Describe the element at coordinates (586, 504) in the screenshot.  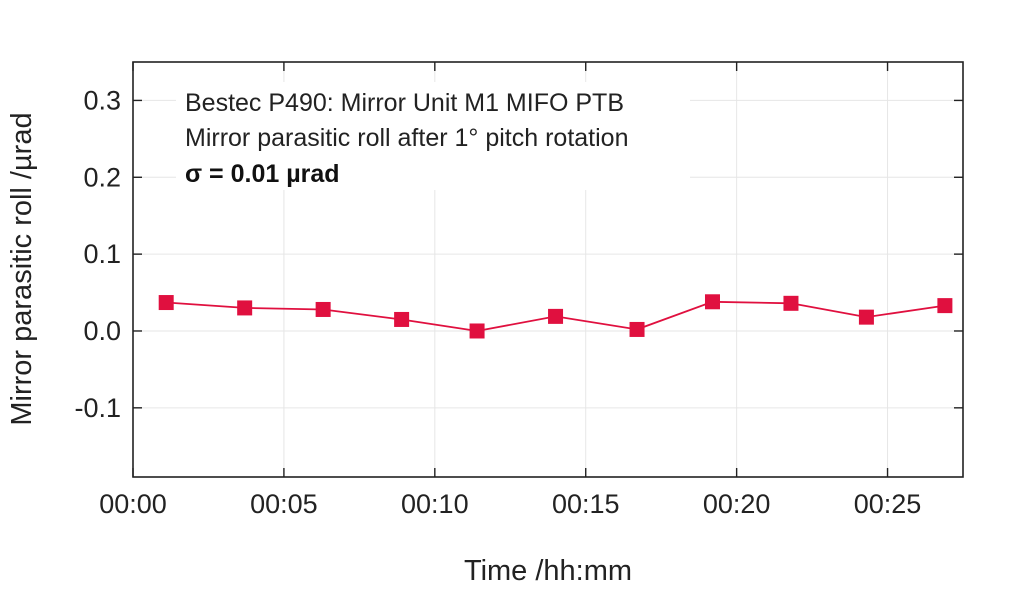
I see `x-tick-label: 00:15` at that location.